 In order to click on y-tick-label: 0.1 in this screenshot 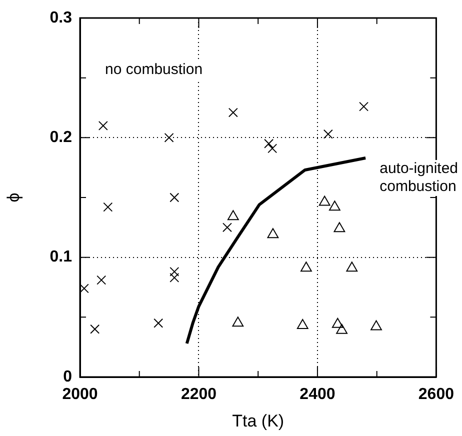, I will do `click(61, 257)`.